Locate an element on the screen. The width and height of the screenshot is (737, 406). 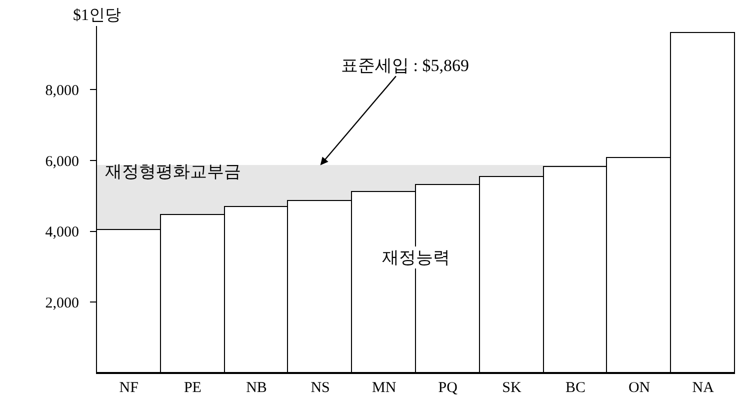
series-label: 재정능력 is located at coordinates (416, 257).